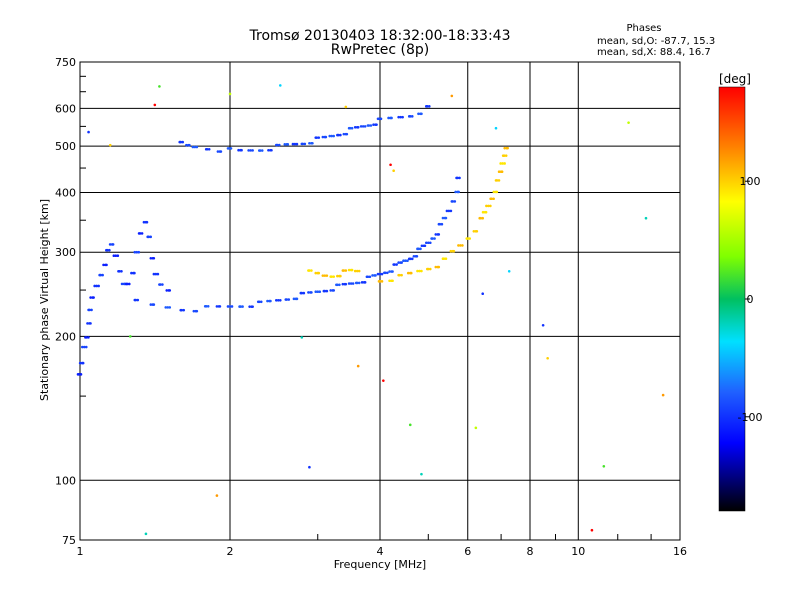  Describe the element at coordinates (750, 299) in the screenshot. I see `colorbar-ticks: 100 0 -100` at that location.